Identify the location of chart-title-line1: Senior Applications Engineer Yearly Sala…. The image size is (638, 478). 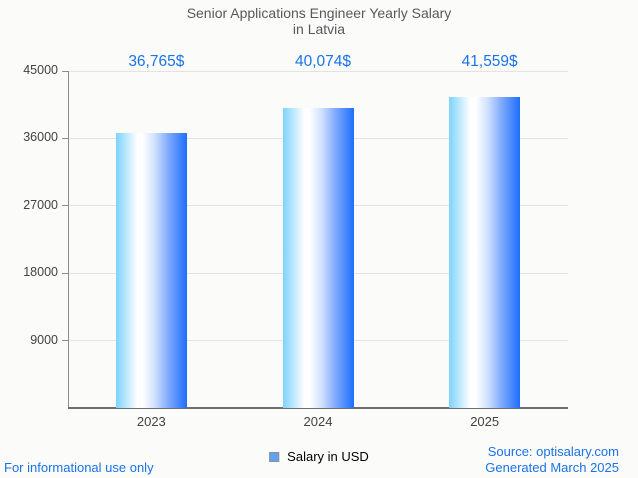
(319, 13).